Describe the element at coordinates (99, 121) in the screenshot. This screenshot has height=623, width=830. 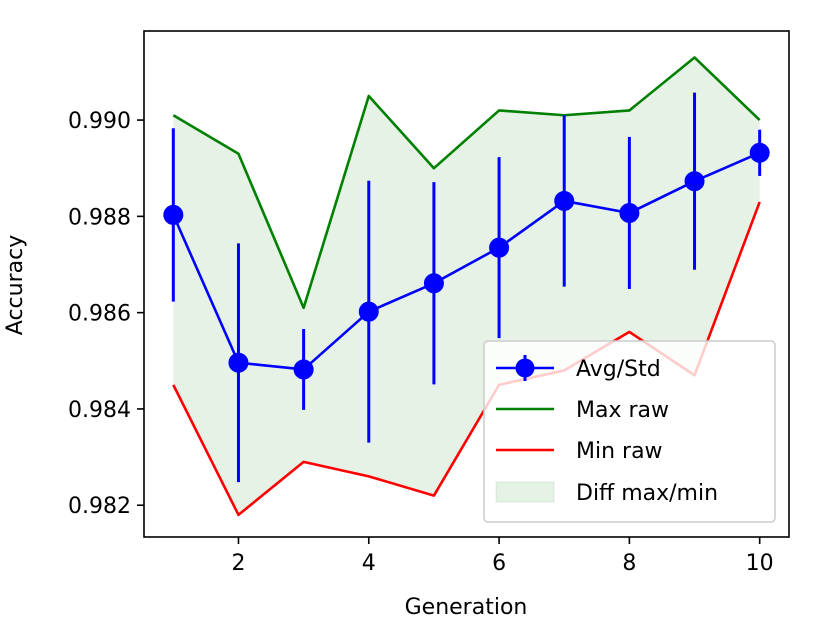
I see `y-tick-label: 0.990` at that location.